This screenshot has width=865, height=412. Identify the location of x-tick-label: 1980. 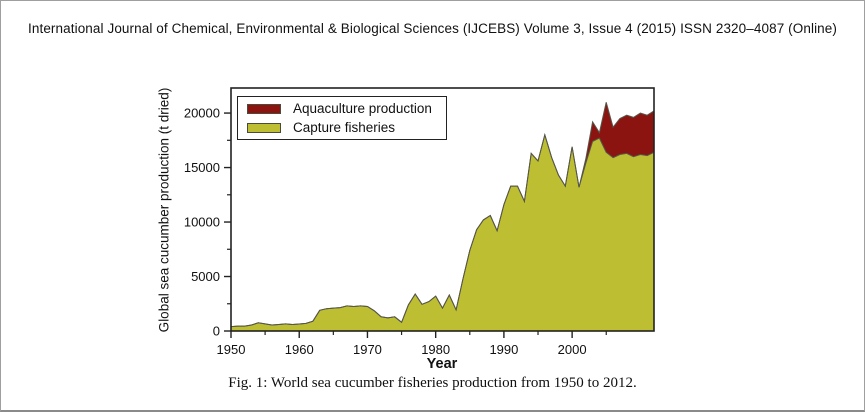
(435, 349).